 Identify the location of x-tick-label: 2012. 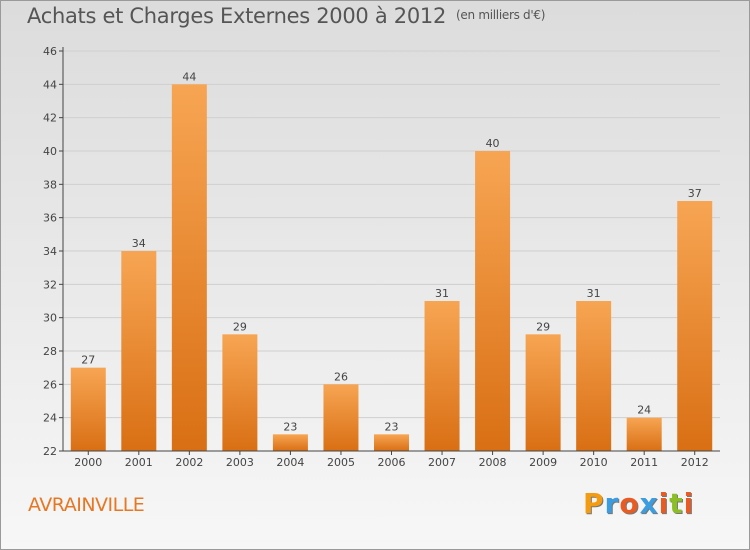
(695, 462).